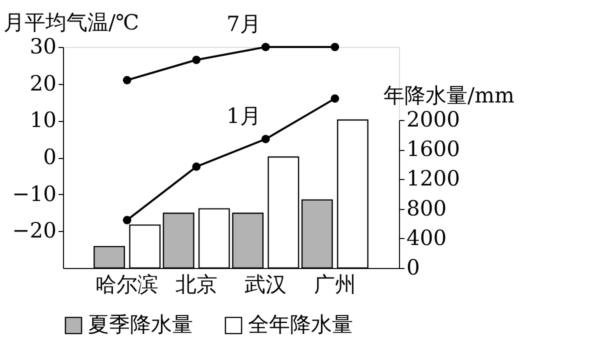  What do you see at coordinates (72, 22) in the screenshot?
I see `y-axis-title: 月平均气温/℃` at bounding box center [72, 22].